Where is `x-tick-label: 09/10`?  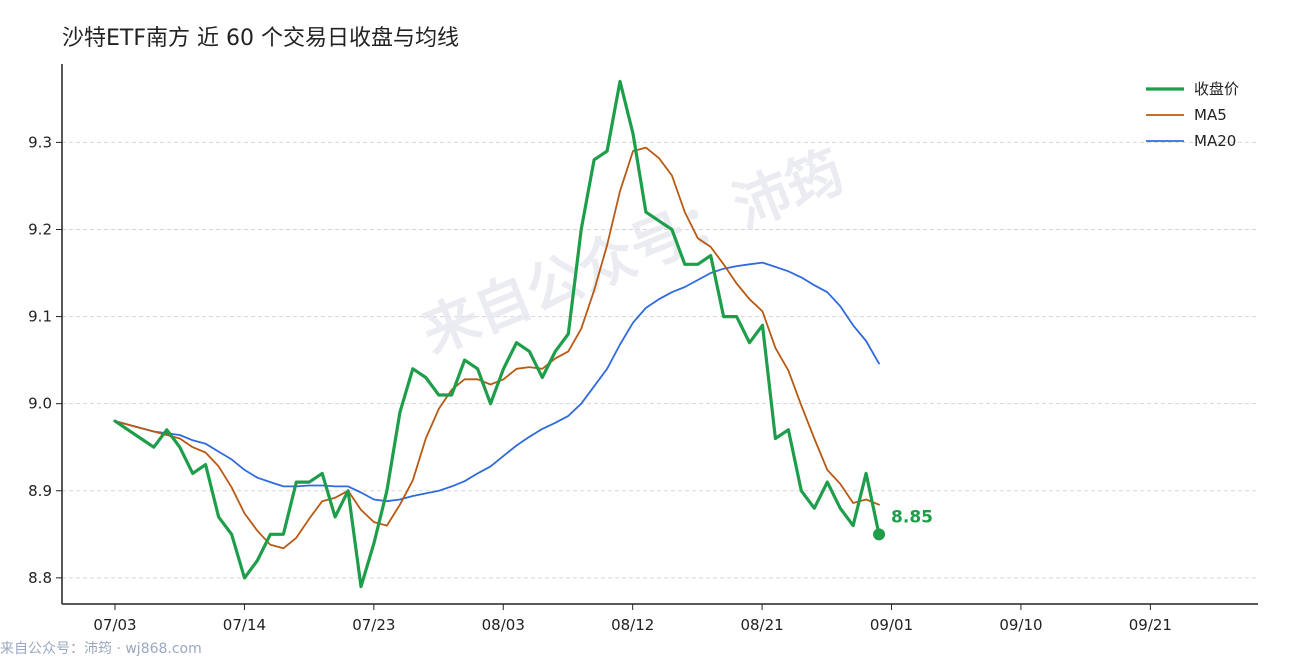
x-tick-label: 09/10 is located at coordinates (1020, 625).